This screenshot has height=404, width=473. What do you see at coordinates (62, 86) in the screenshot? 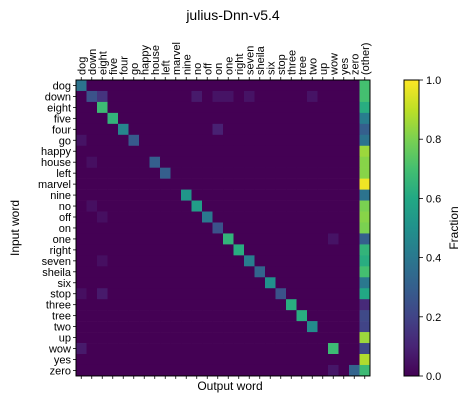
I see `y-tick-label: dog` at bounding box center [62, 86].